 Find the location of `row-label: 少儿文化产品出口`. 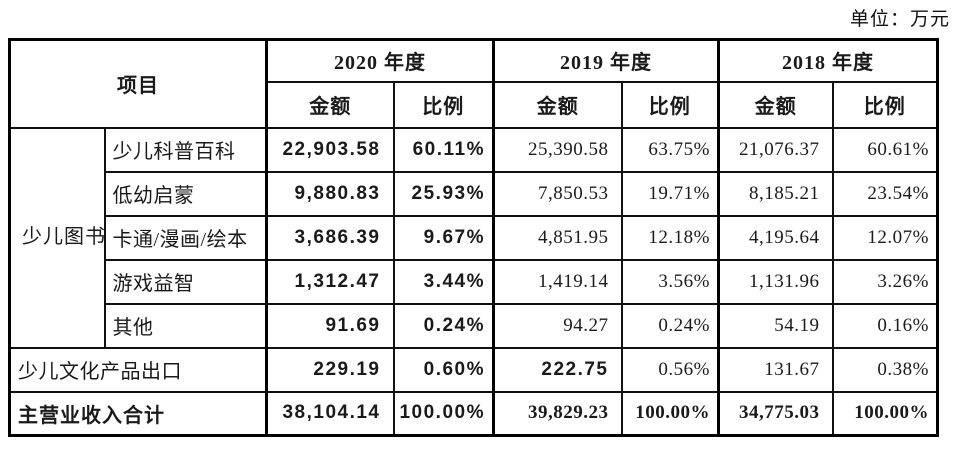

row-label: 少儿文化产品出口 is located at coordinates (138, 369).